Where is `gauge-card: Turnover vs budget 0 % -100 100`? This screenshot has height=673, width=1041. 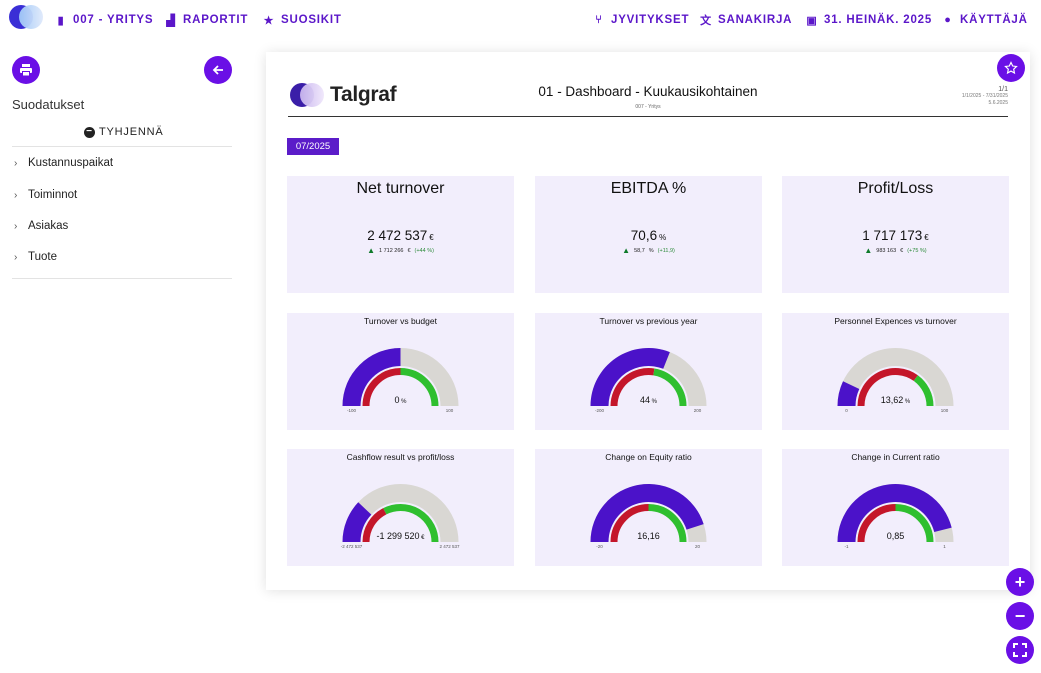 gauge-card: Turnover vs budget 0 % -100 100 is located at coordinates (400, 371).